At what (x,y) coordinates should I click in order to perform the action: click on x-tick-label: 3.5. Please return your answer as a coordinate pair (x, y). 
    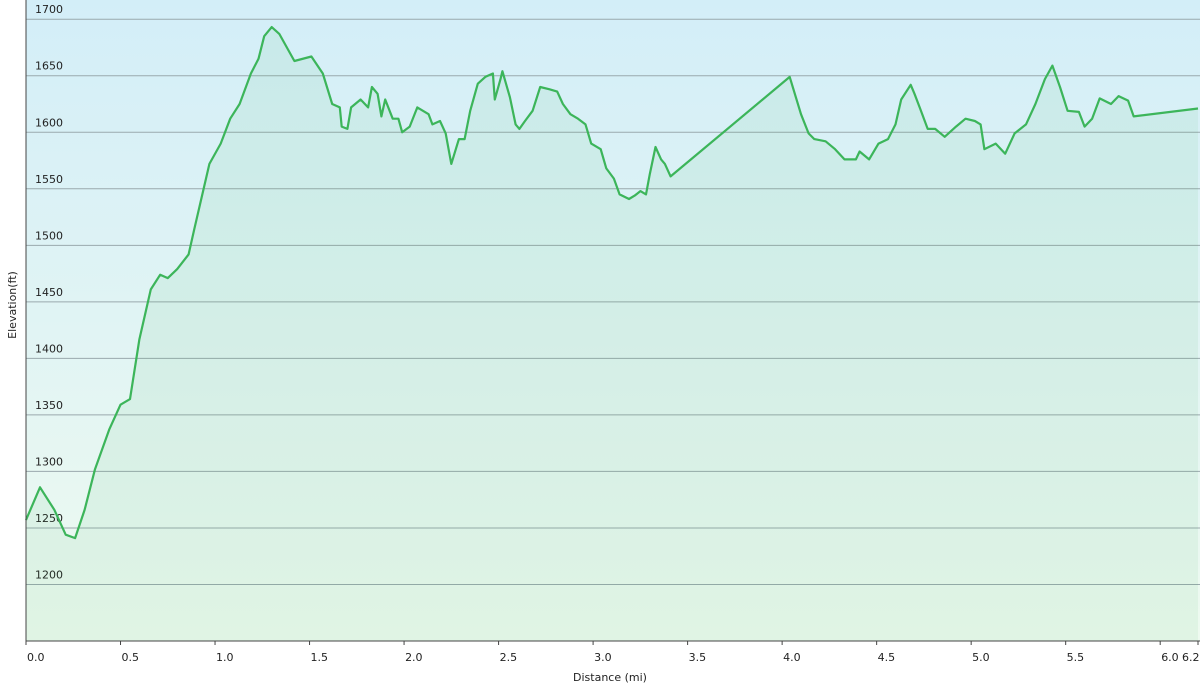
    Looking at the image, I should click on (698, 657).